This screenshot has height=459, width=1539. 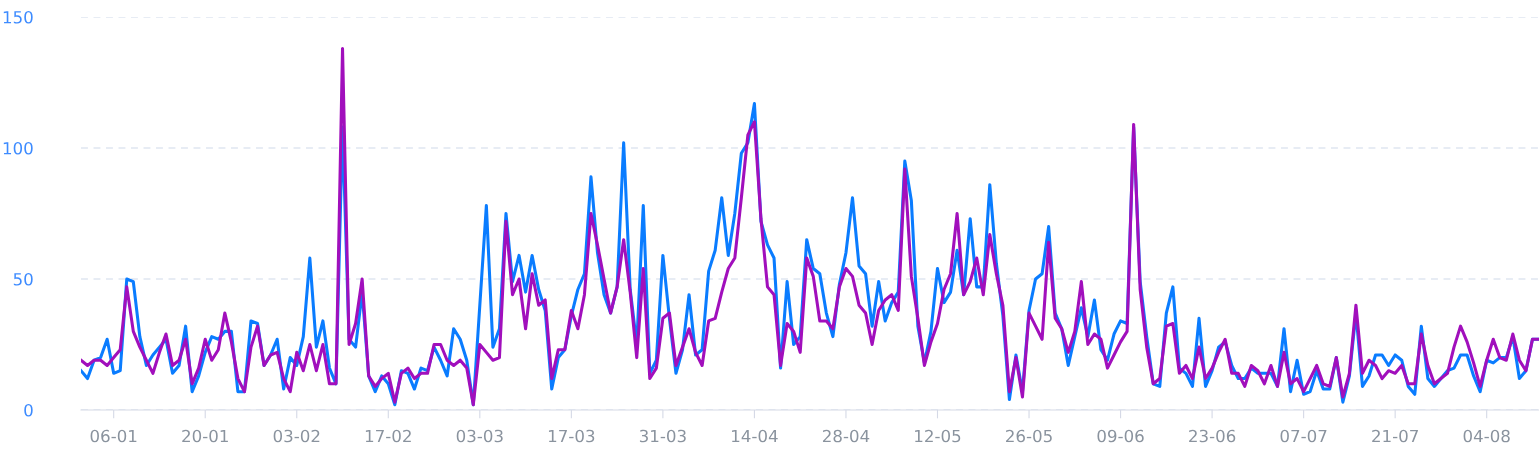 I want to click on x-tick-label: 28-04, so click(x=846, y=436).